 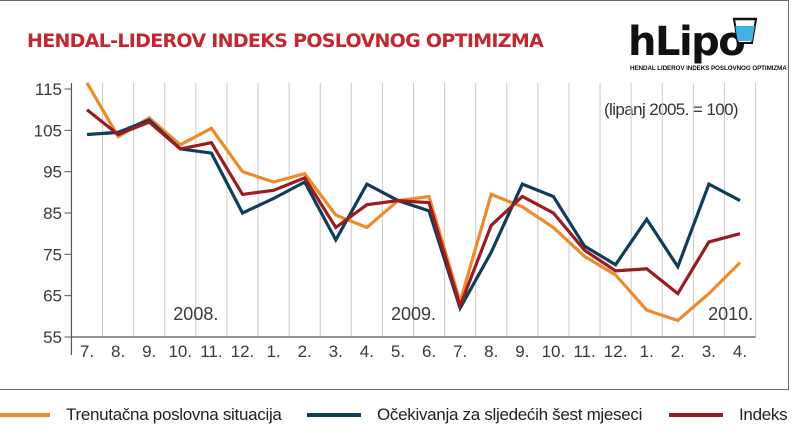 What do you see at coordinates (52, 172) in the screenshot?
I see `y-tick-label: 95` at bounding box center [52, 172].